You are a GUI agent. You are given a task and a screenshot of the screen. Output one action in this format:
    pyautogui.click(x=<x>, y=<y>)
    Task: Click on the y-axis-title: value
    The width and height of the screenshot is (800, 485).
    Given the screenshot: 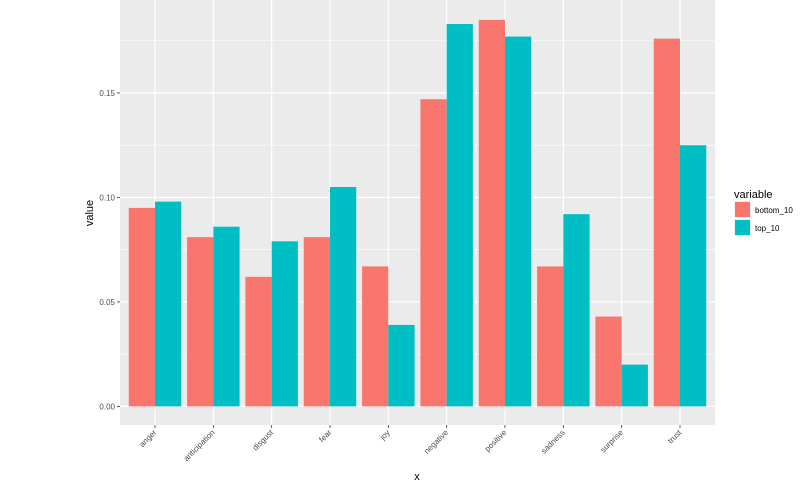 What is the action you would take?
    pyautogui.click(x=90, y=213)
    